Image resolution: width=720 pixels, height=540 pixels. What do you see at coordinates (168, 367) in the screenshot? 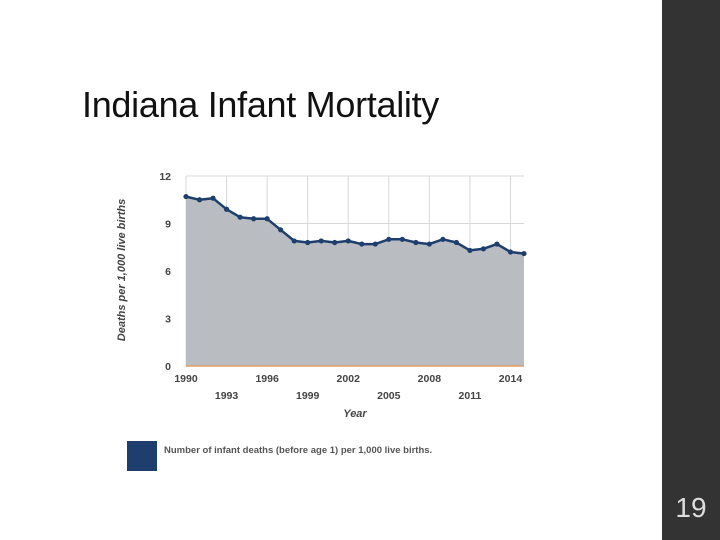
I see `y-tick-label: 0` at bounding box center [168, 367].